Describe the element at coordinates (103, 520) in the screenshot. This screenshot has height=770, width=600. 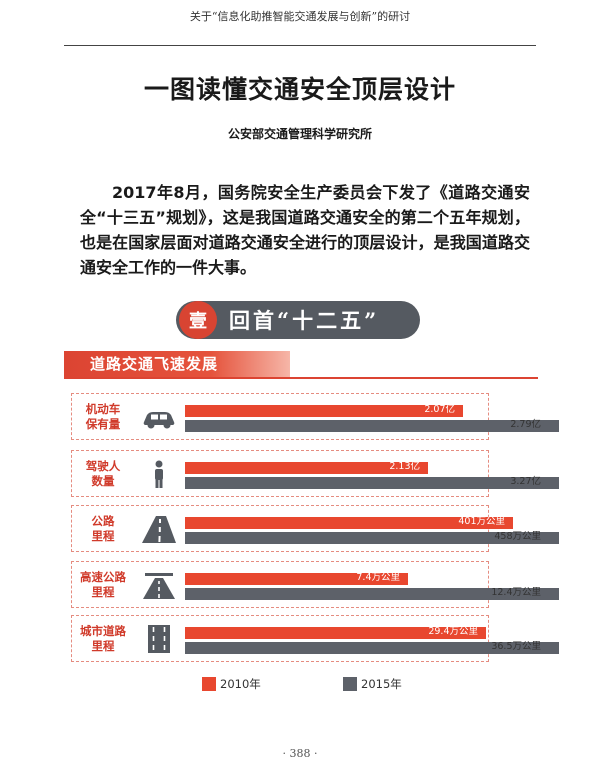
I see `category-label-line: 公路` at that location.